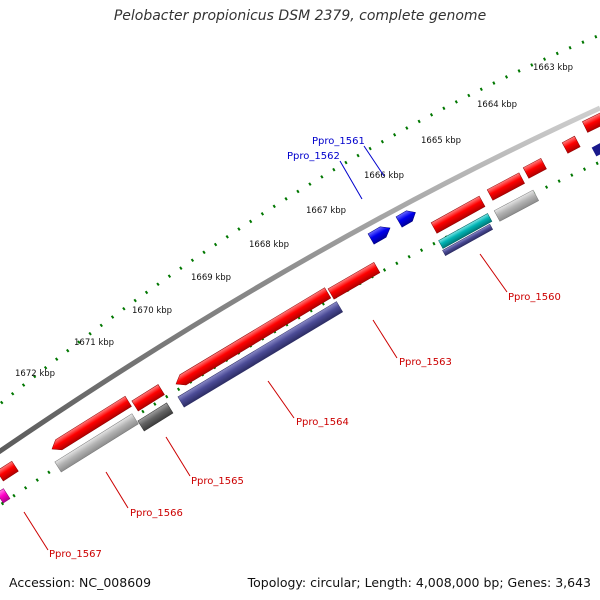  What do you see at coordinates (553, 68) in the screenshot?
I see `scale-label-1663: 1663 kbp` at bounding box center [553, 68].